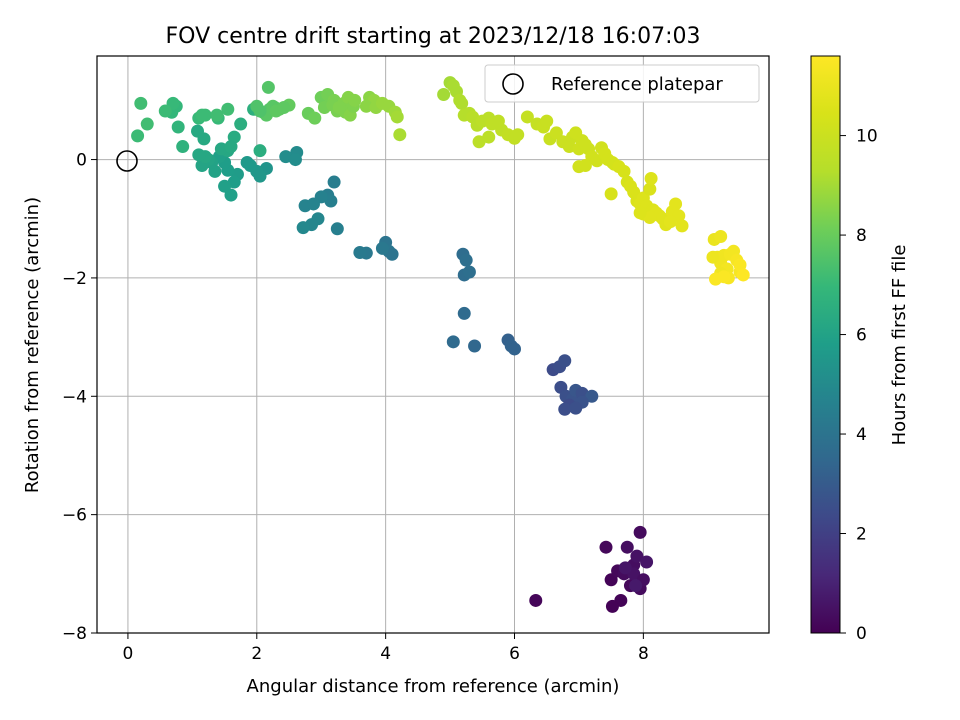  What do you see at coordinates (637, 84) in the screenshot?
I see `legend-entry-reference-platepar: Reference platepar` at bounding box center [637, 84].